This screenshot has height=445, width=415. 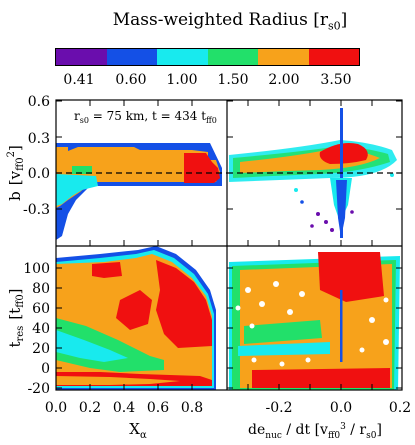 What do you see at coordinates (67, 184) in the screenshot?
I see `region-cyan-small` at bounding box center [67, 184].